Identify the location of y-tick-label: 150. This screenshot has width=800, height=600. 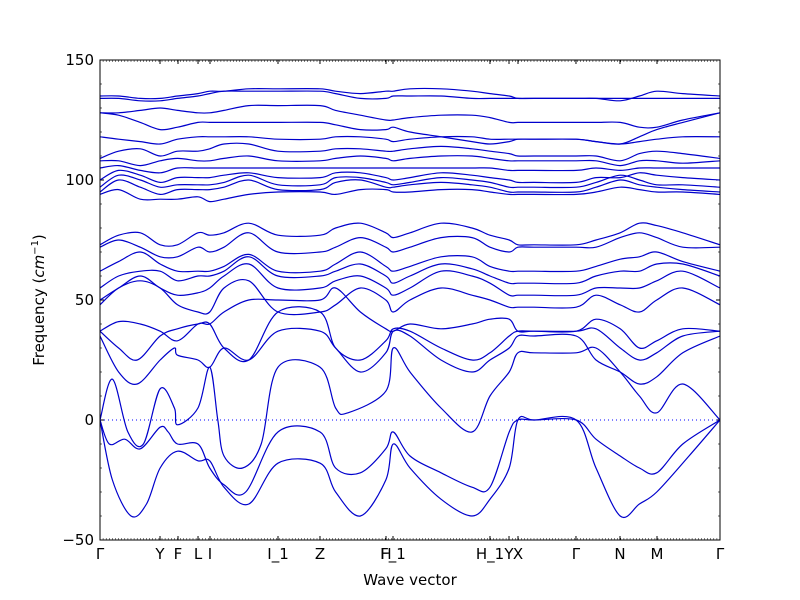
(79, 60).